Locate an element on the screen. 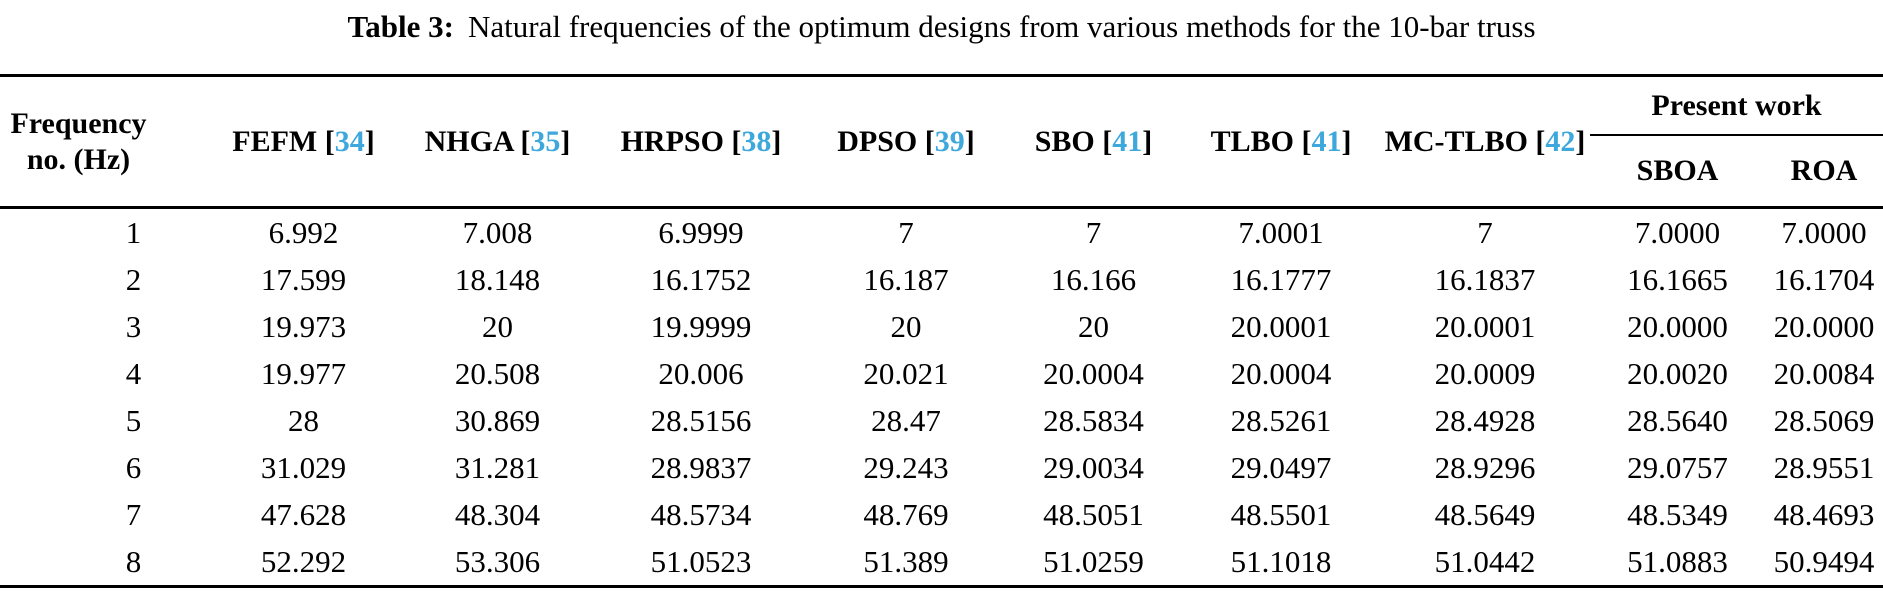 This screenshot has height=593, width=1883. citation-link-42: 42 is located at coordinates (1560, 141).